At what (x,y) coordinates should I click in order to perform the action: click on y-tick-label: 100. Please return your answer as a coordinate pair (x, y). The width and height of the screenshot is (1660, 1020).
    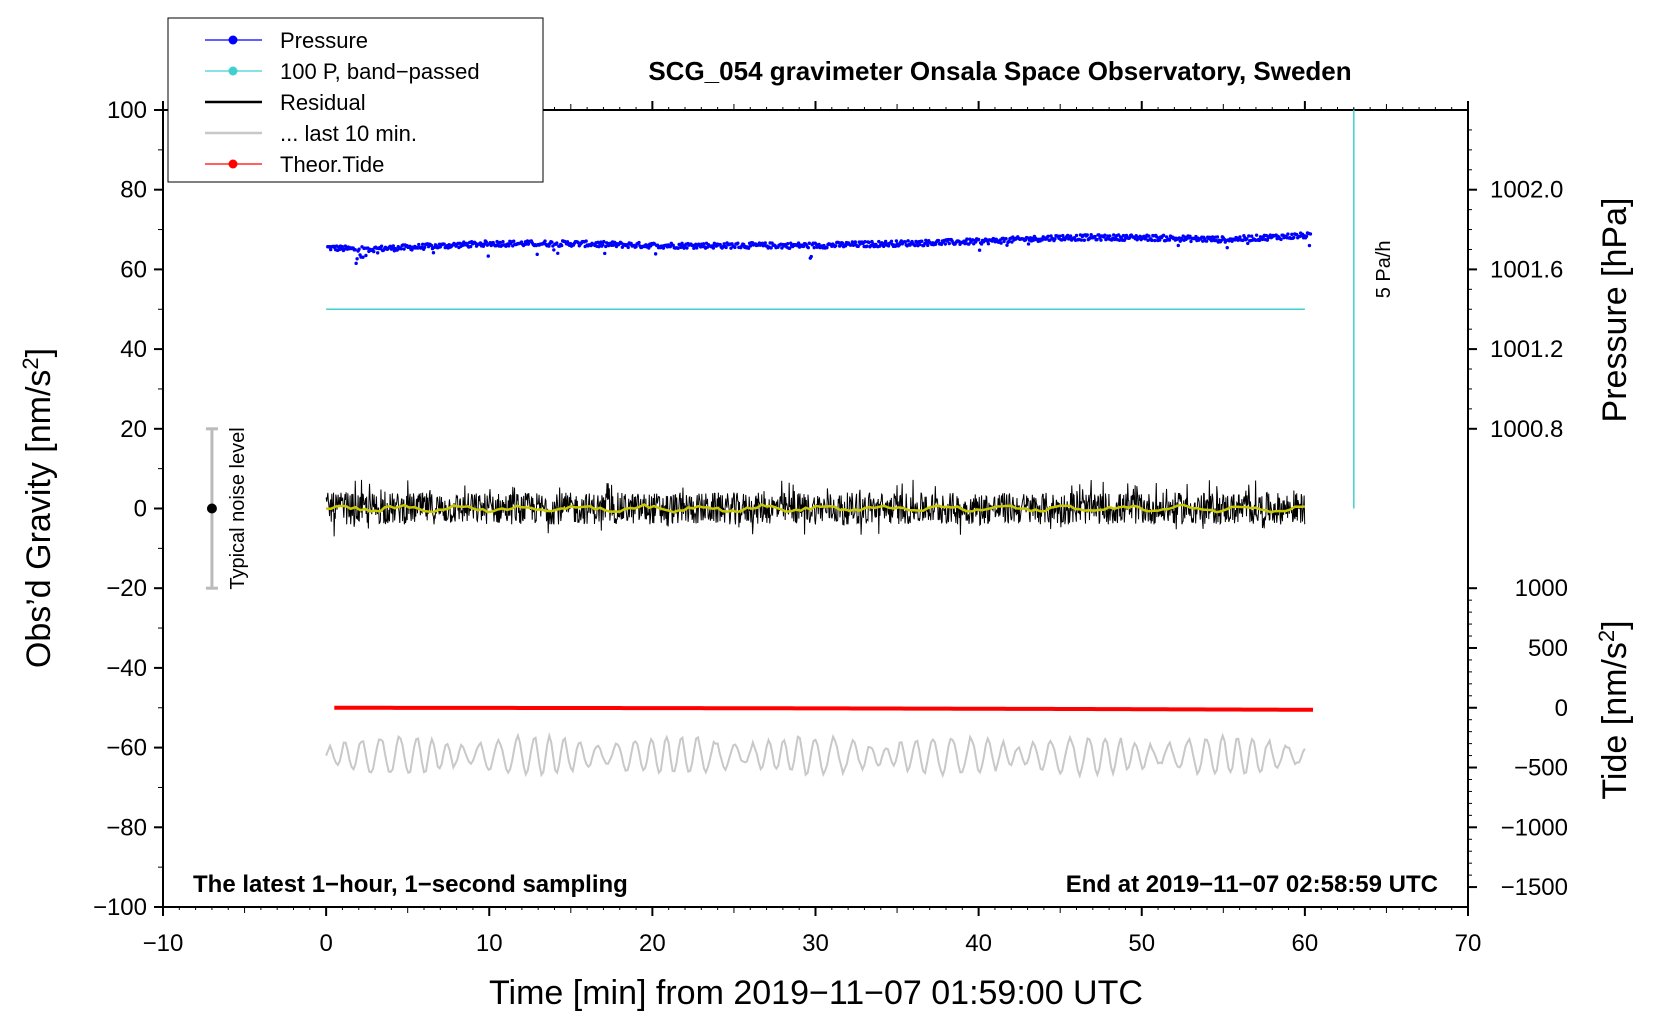
    Looking at the image, I should click on (127, 110).